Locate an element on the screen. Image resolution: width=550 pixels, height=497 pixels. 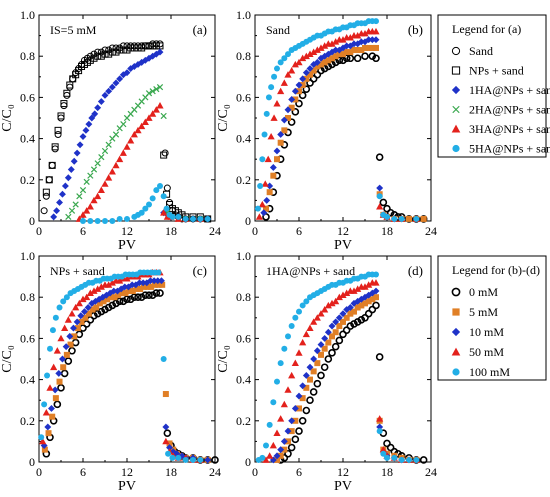
y-tick-label: 0 is located at coordinates (32, 221).